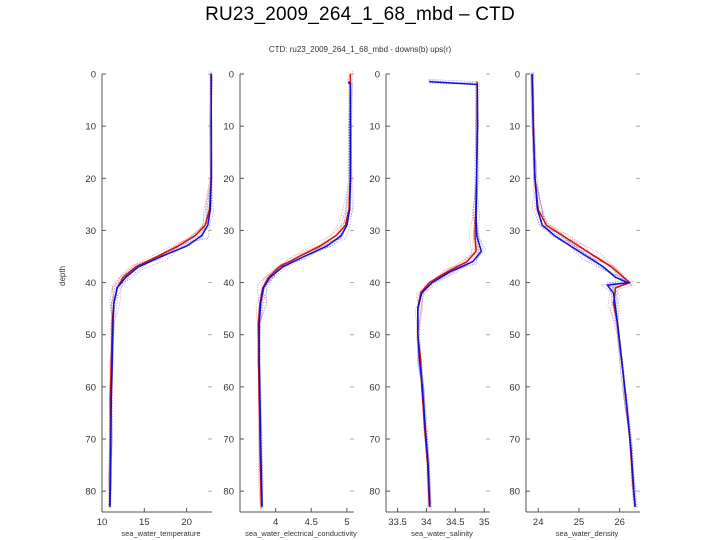 The height and width of the screenshot is (540, 720). I want to click on x-tick-label: 24, so click(538, 522).